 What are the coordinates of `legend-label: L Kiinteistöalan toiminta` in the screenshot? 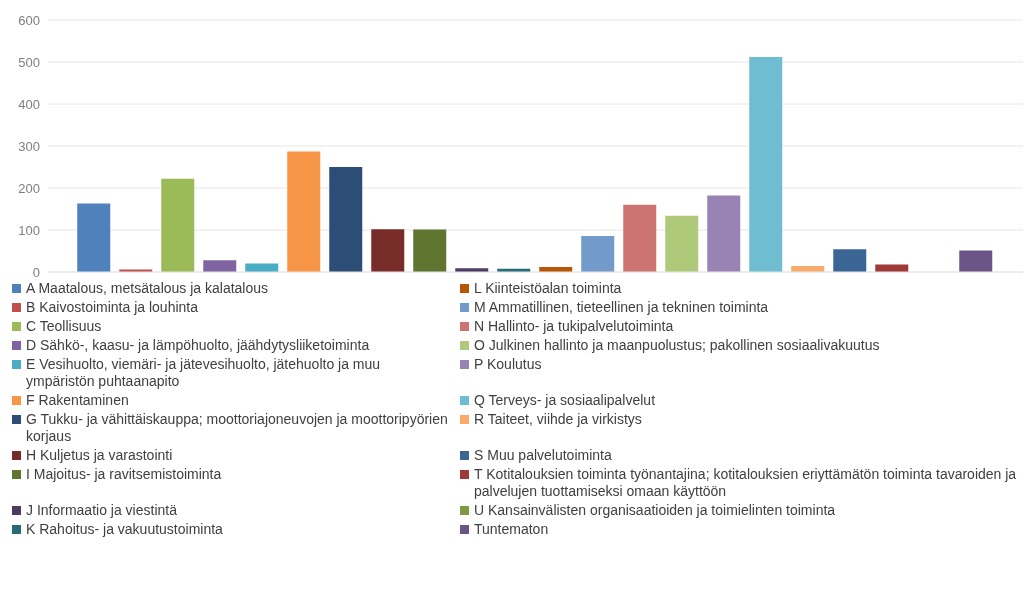 It's located at (548, 288).